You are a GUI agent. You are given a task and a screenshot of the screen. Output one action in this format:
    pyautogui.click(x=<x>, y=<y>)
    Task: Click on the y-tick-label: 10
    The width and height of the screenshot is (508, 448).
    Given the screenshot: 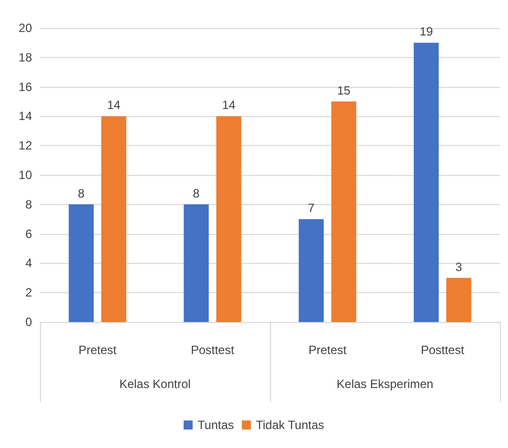 What is the action you would take?
    pyautogui.click(x=25, y=175)
    